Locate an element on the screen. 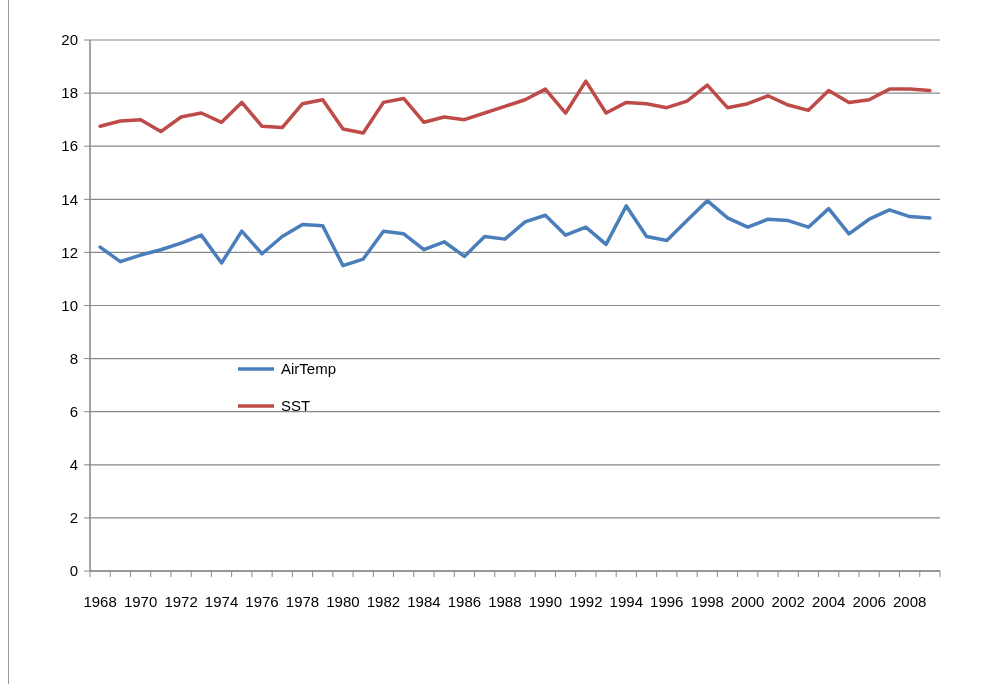 The height and width of the screenshot is (684, 1001). x-tick-label: 1972 is located at coordinates (181, 601).